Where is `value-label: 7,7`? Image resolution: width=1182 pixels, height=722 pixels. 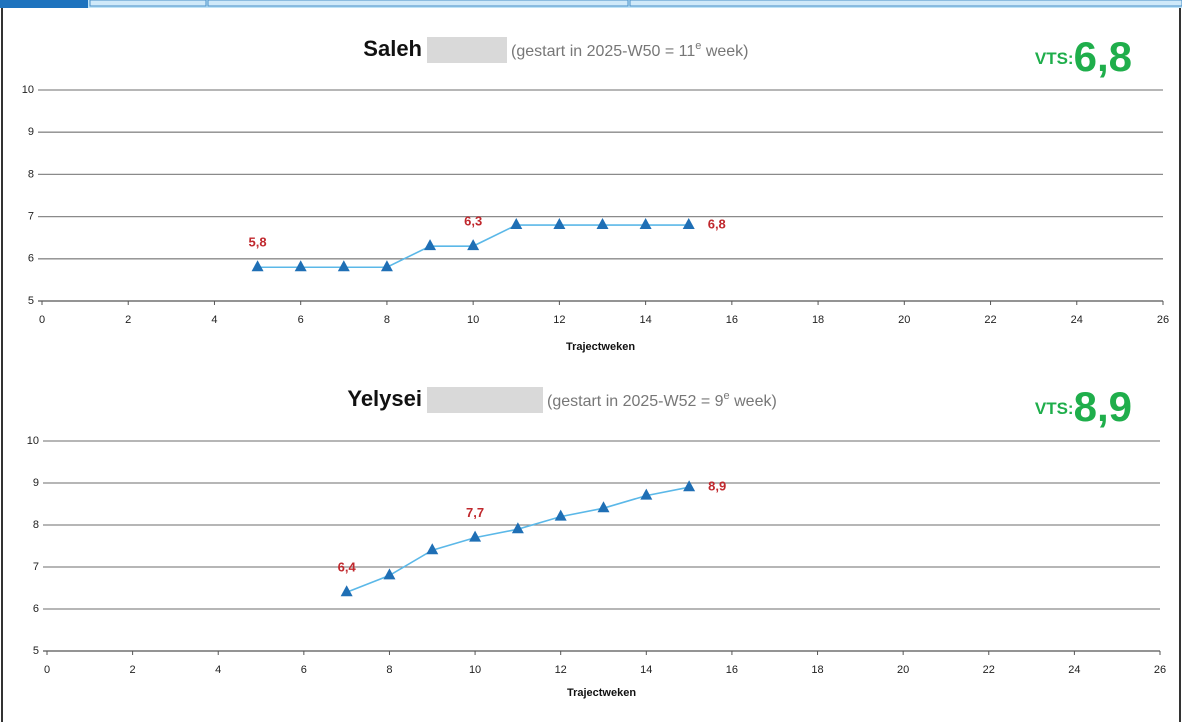 value-label: 7,7 is located at coordinates (475, 512).